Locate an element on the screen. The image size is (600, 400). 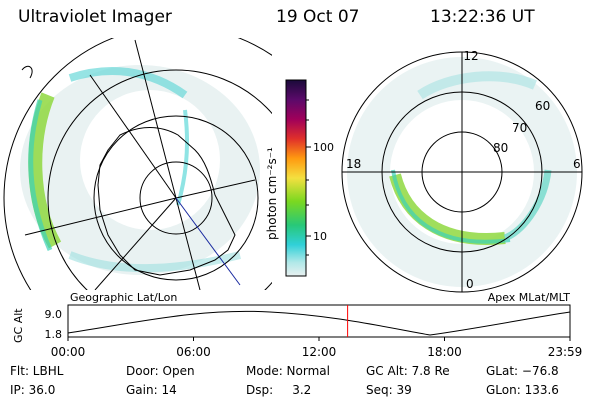
status-door: Door: Open is located at coordinates (160, 371).